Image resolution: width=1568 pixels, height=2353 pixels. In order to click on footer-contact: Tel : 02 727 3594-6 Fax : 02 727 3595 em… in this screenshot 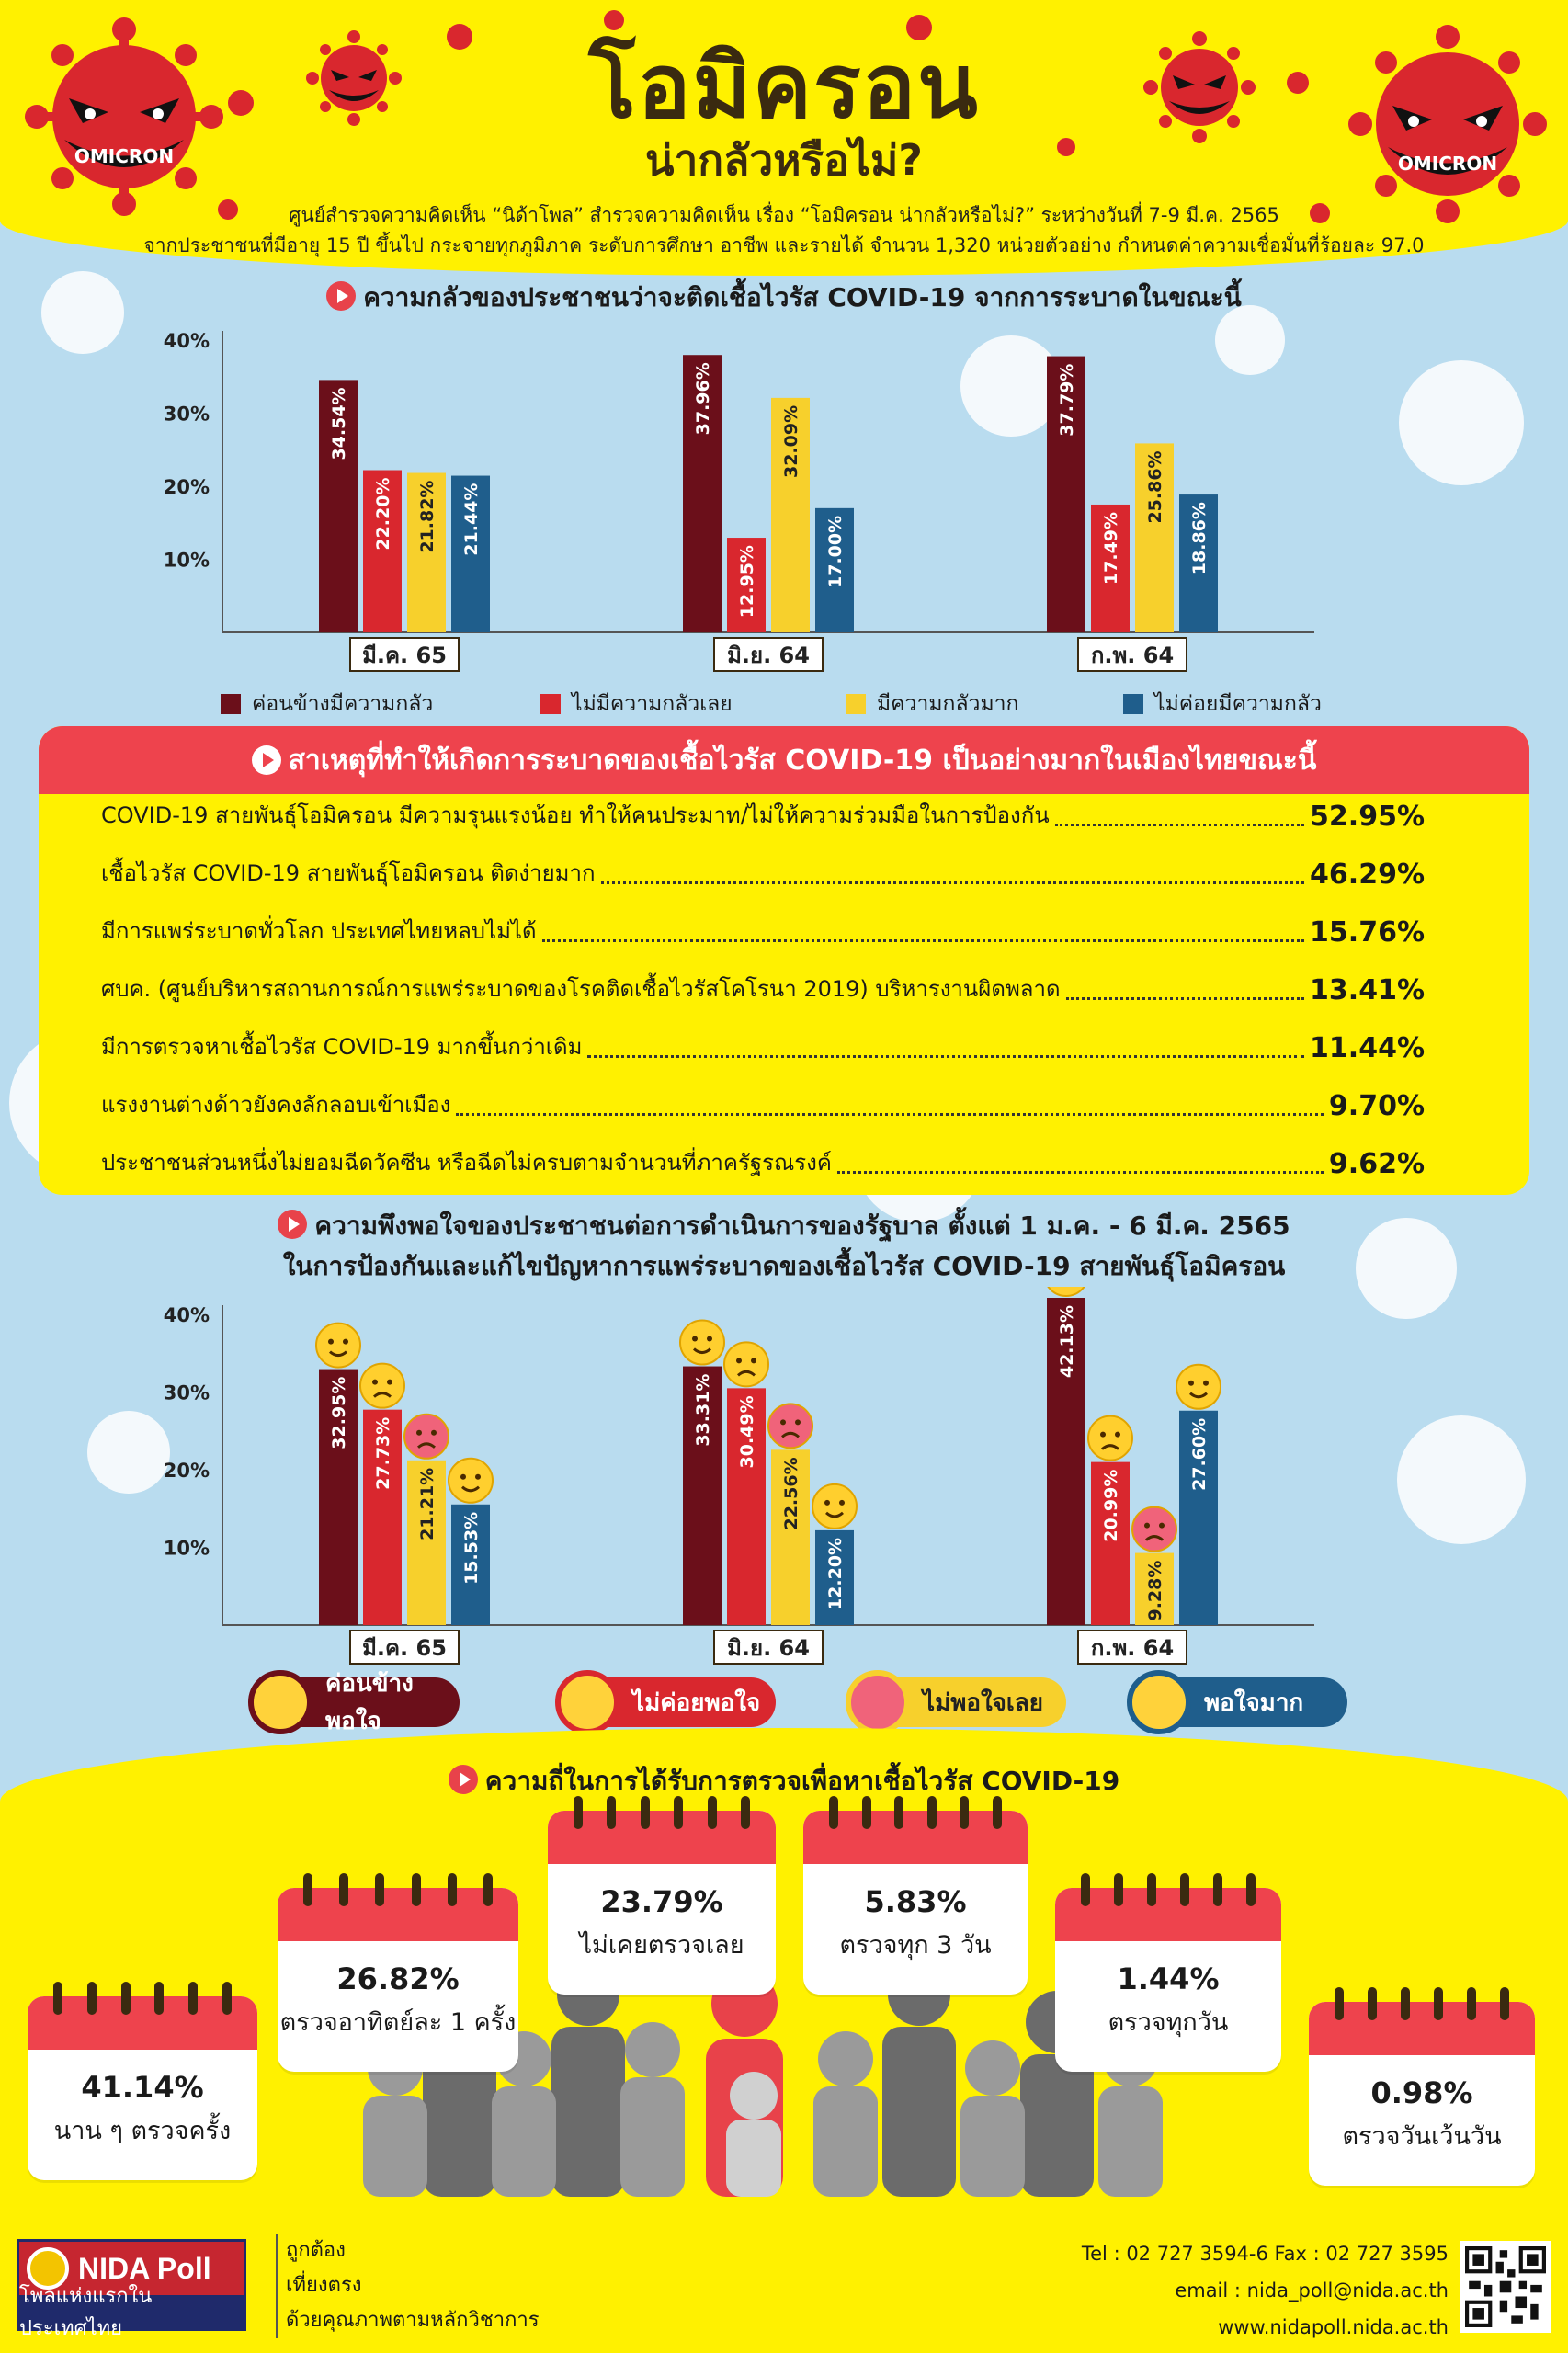, I will do `click(1265, 2290)`.